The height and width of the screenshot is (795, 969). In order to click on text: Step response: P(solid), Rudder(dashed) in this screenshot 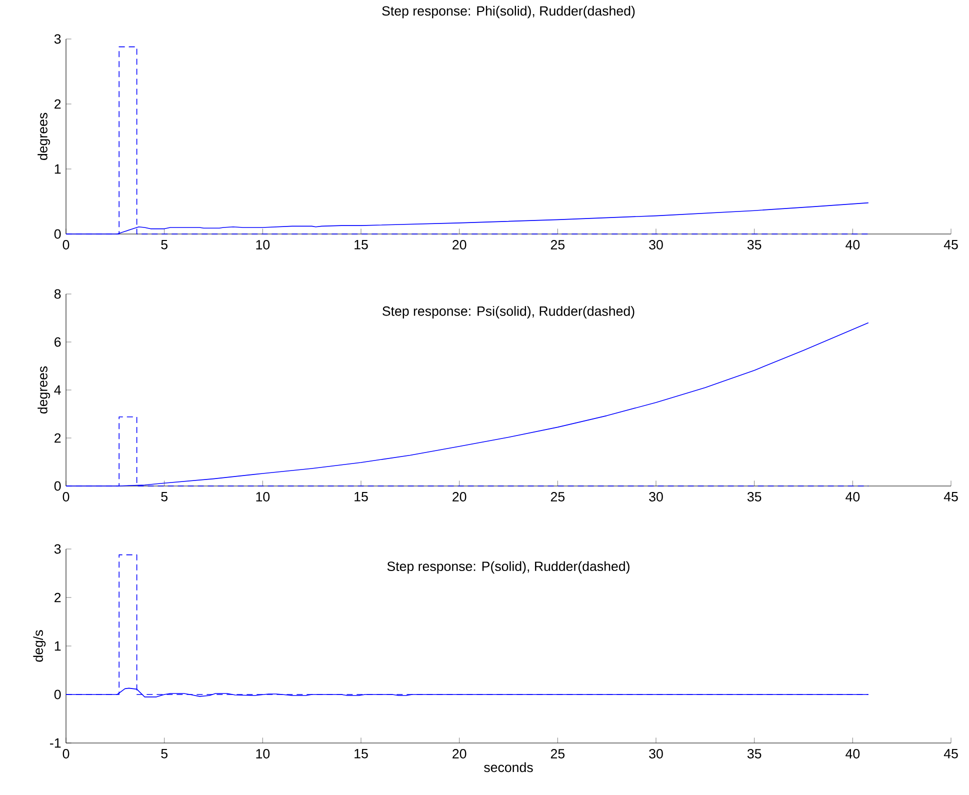, I will do `click(508, 567)`.